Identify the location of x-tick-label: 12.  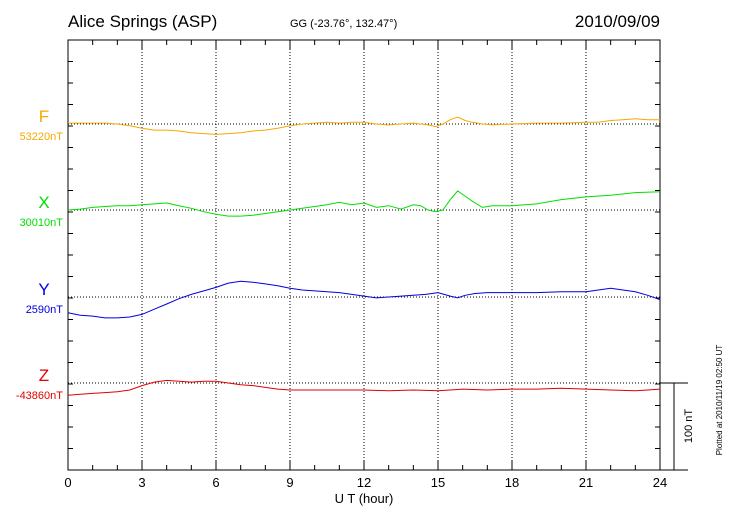
(364, 482).